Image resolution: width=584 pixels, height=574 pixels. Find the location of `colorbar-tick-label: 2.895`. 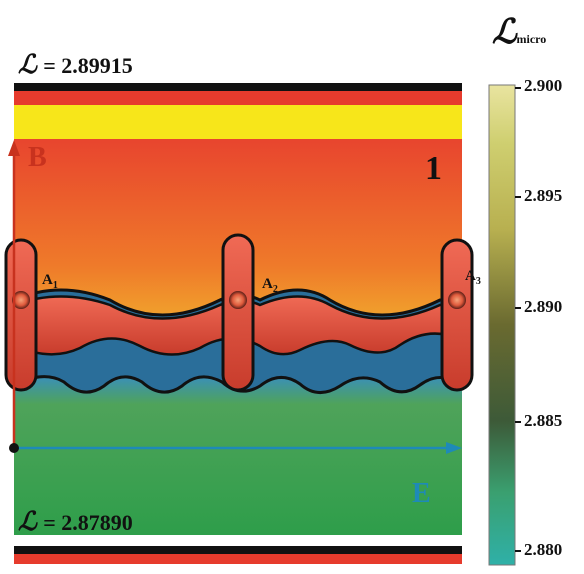

colorbar-tick-label: 2.895 is located at coordinates (543, 195).